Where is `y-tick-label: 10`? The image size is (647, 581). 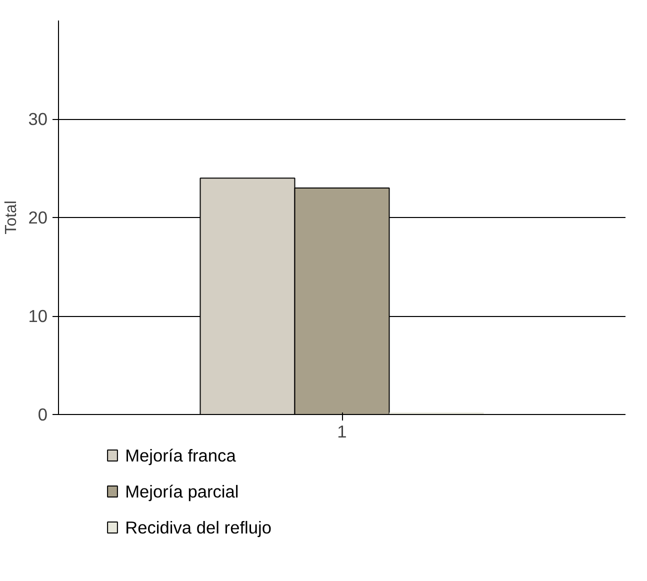 y-tick-label: 10 is located at coordinates (38, 316).